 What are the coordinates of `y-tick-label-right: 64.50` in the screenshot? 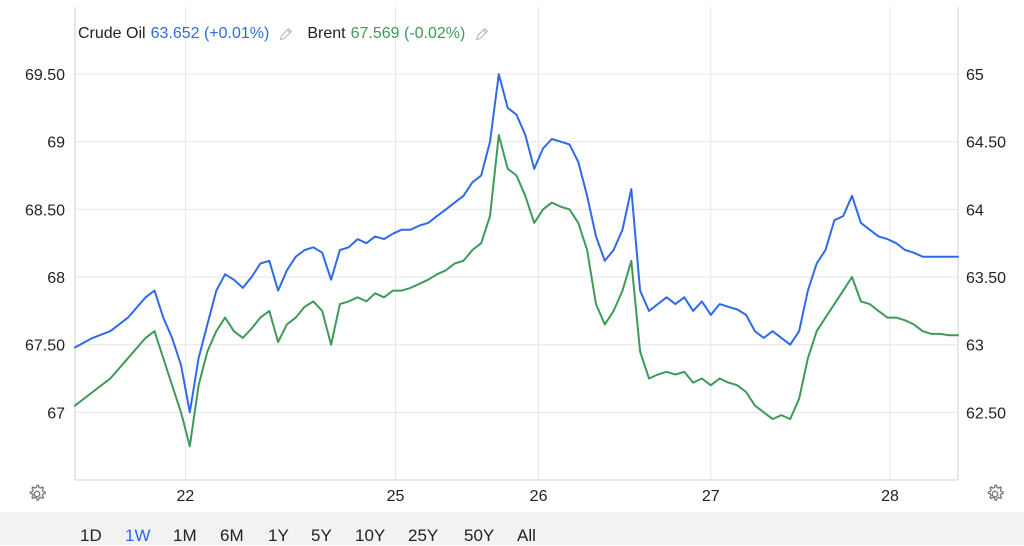 It's located at (986, 143).